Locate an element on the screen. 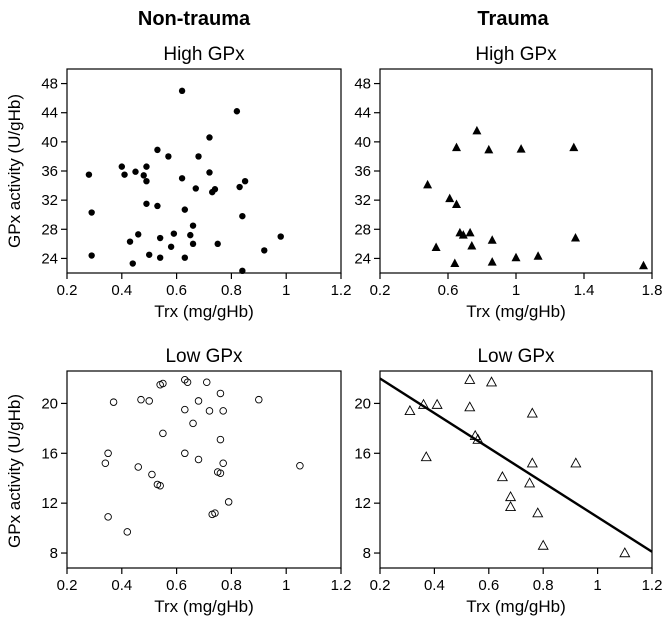 The width and height of the screenshot is (664, 630). y-tick-label: 44 is located at coordinates (49, 113).